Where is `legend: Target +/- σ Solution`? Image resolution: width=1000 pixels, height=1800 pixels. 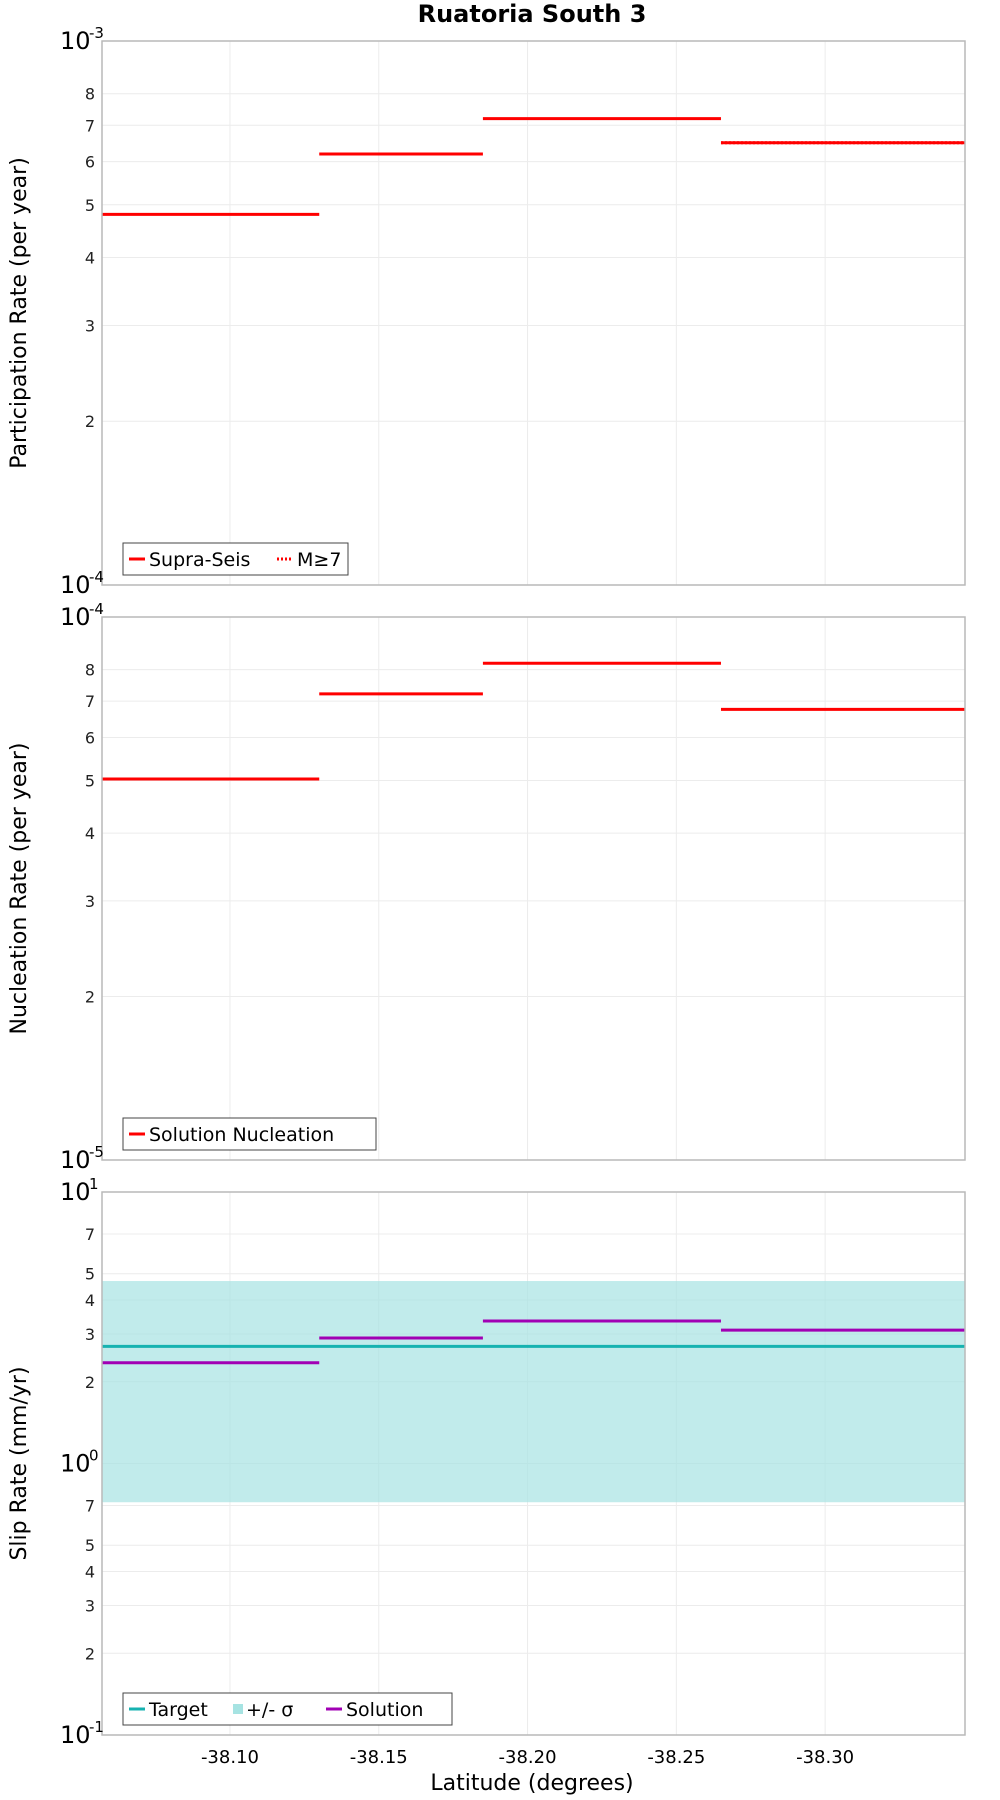 legend: Target +/- σ Solution is located at coordinates (287, 1709).